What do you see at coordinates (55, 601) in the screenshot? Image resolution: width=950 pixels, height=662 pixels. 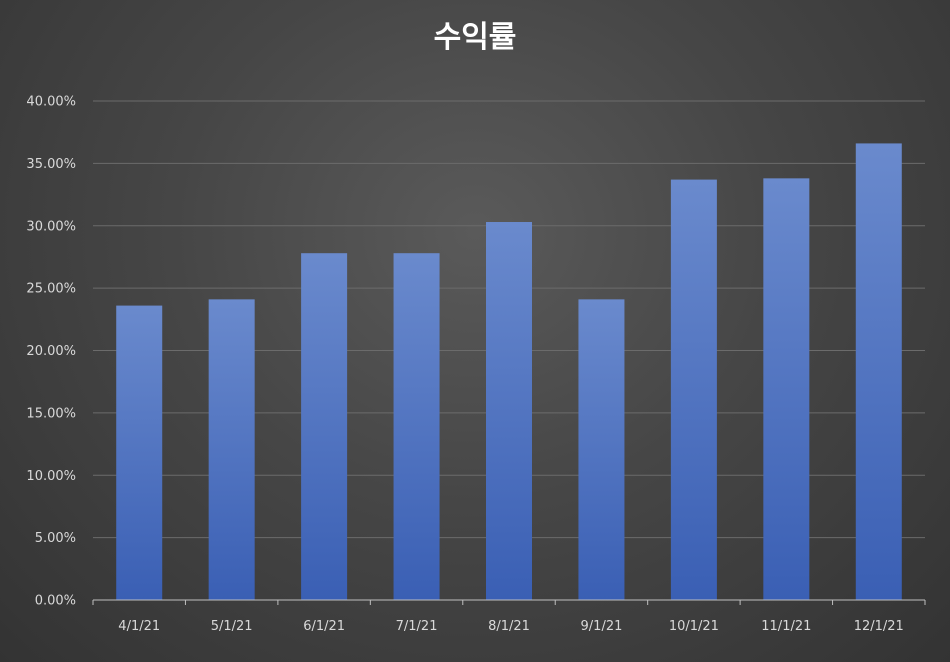 I see `y-tick-label: 0.00%` at bounding box center [55, 601].